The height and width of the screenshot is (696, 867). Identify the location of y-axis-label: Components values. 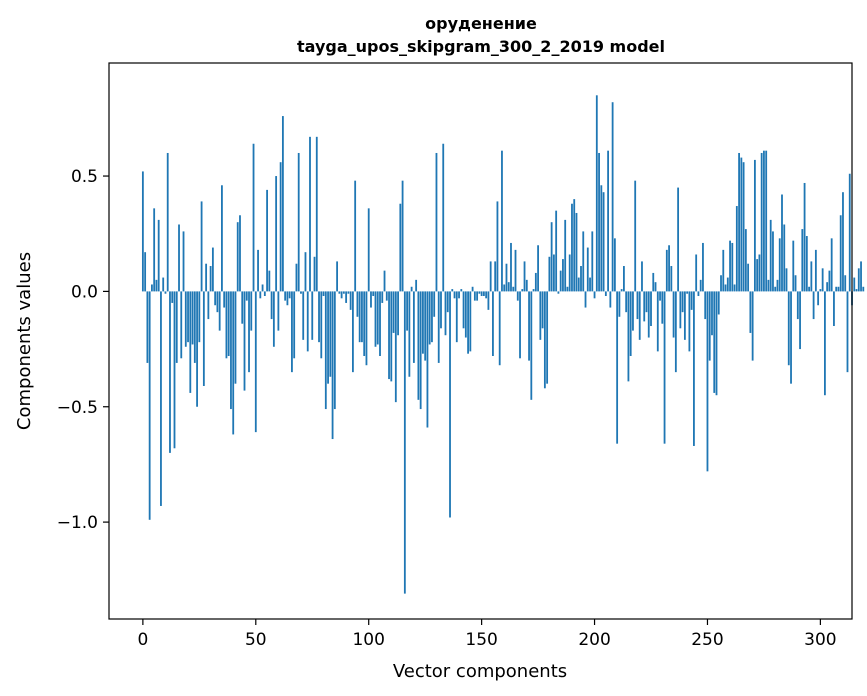
(24, 341).